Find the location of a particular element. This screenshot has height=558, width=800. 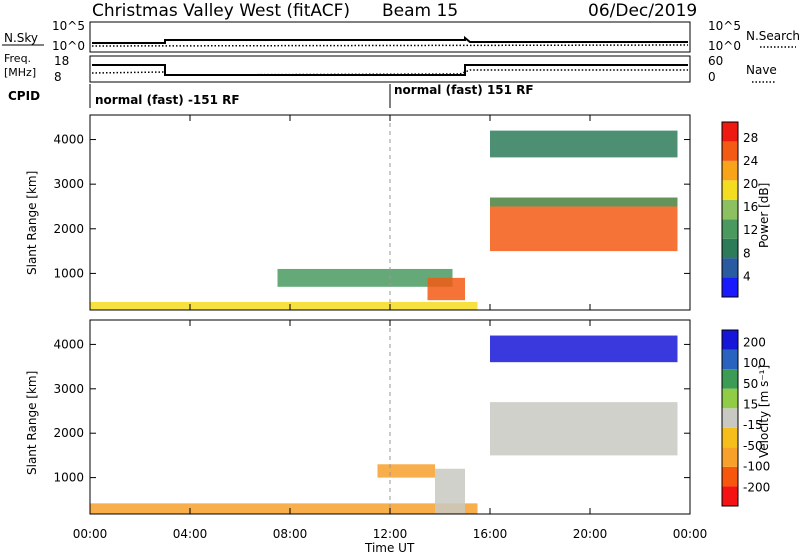

nave-line is located at coordinates (389, 72).